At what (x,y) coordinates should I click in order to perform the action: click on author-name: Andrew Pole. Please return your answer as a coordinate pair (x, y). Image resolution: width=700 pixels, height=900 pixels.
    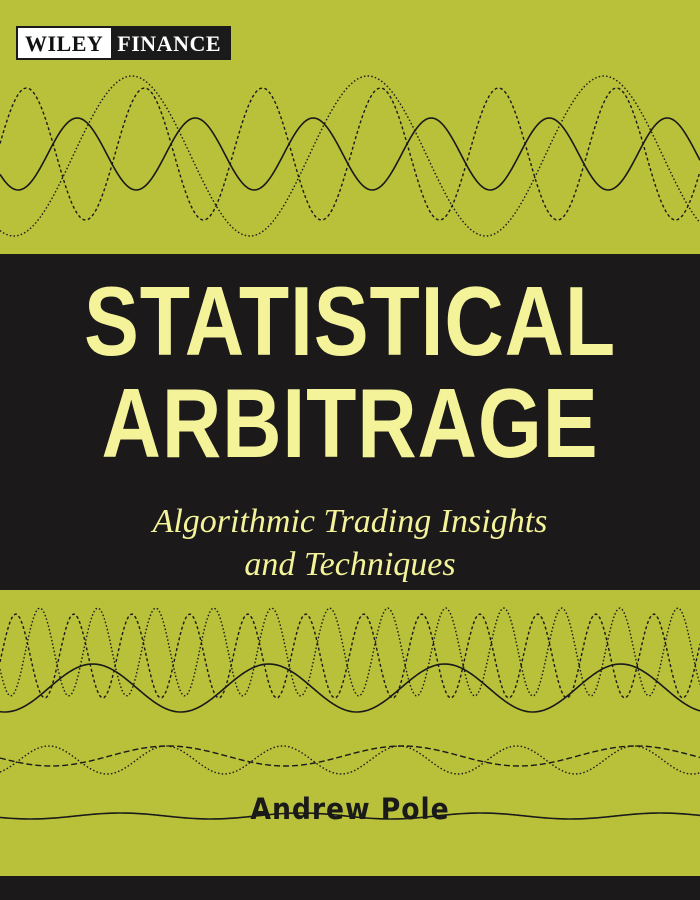
    Looking at the image, I should click on (350, 809).